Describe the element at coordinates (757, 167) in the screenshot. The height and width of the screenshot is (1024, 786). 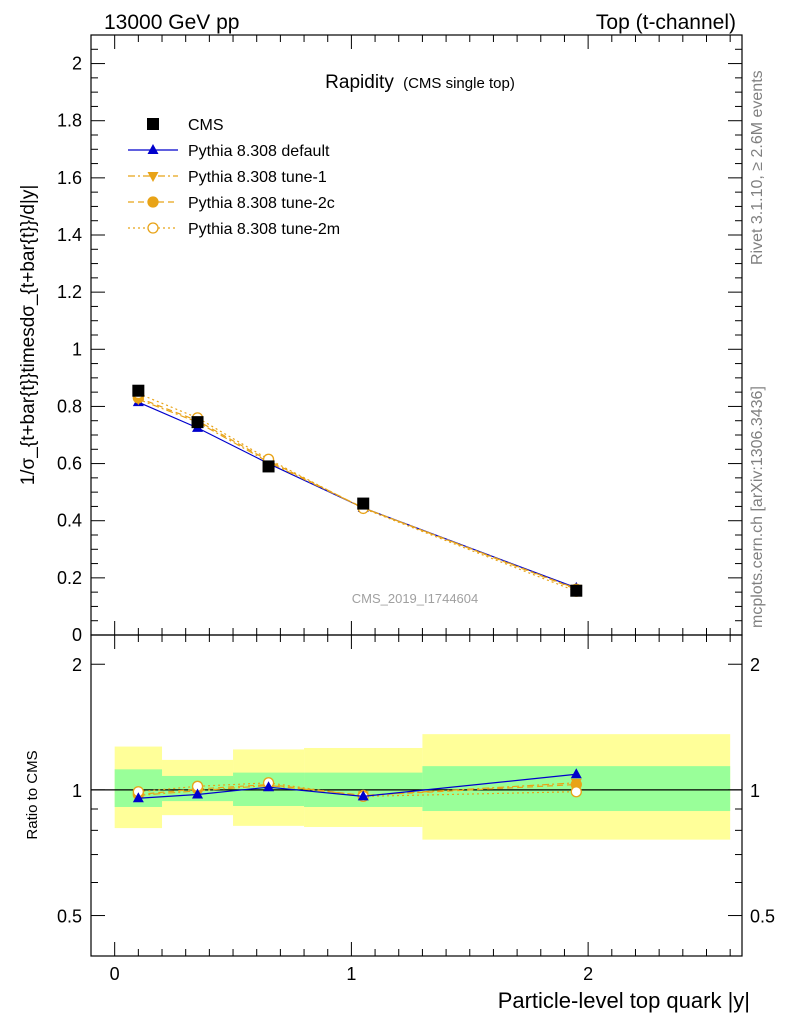
I see `rivet-version-text: Rivet 3.1.10, ≥ 2.6M events` at that location.